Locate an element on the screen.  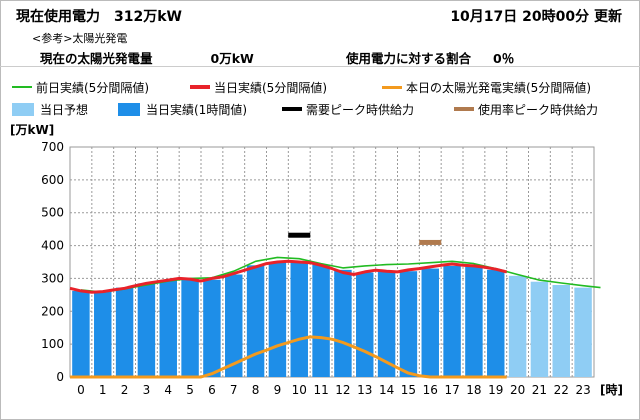
x-tick-label: 10 is located at coordinates (299, 390).